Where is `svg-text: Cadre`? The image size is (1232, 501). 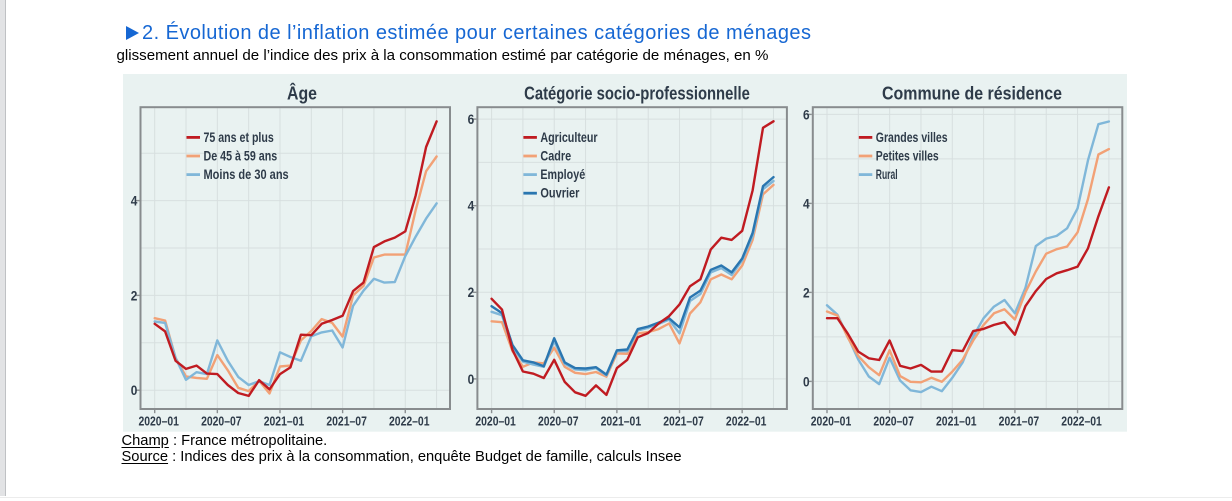 svg-text: Cadre is located at coordinates (555, 155).